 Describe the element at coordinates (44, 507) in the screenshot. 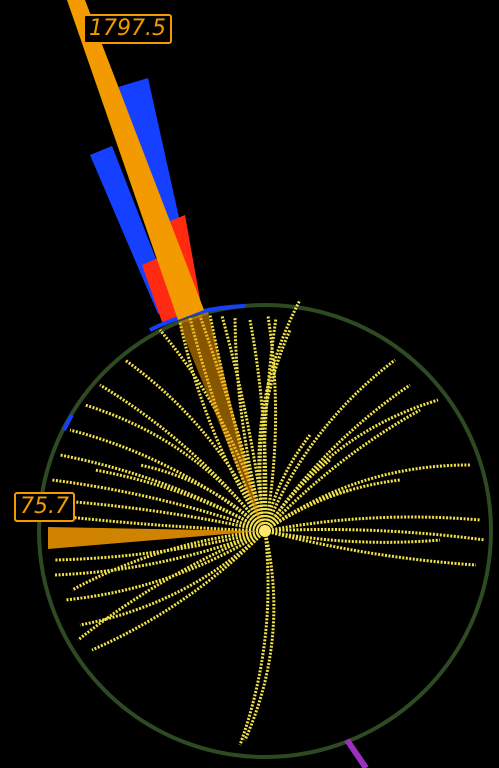

I see `jet-energy-label-2: 75.7` at that location.